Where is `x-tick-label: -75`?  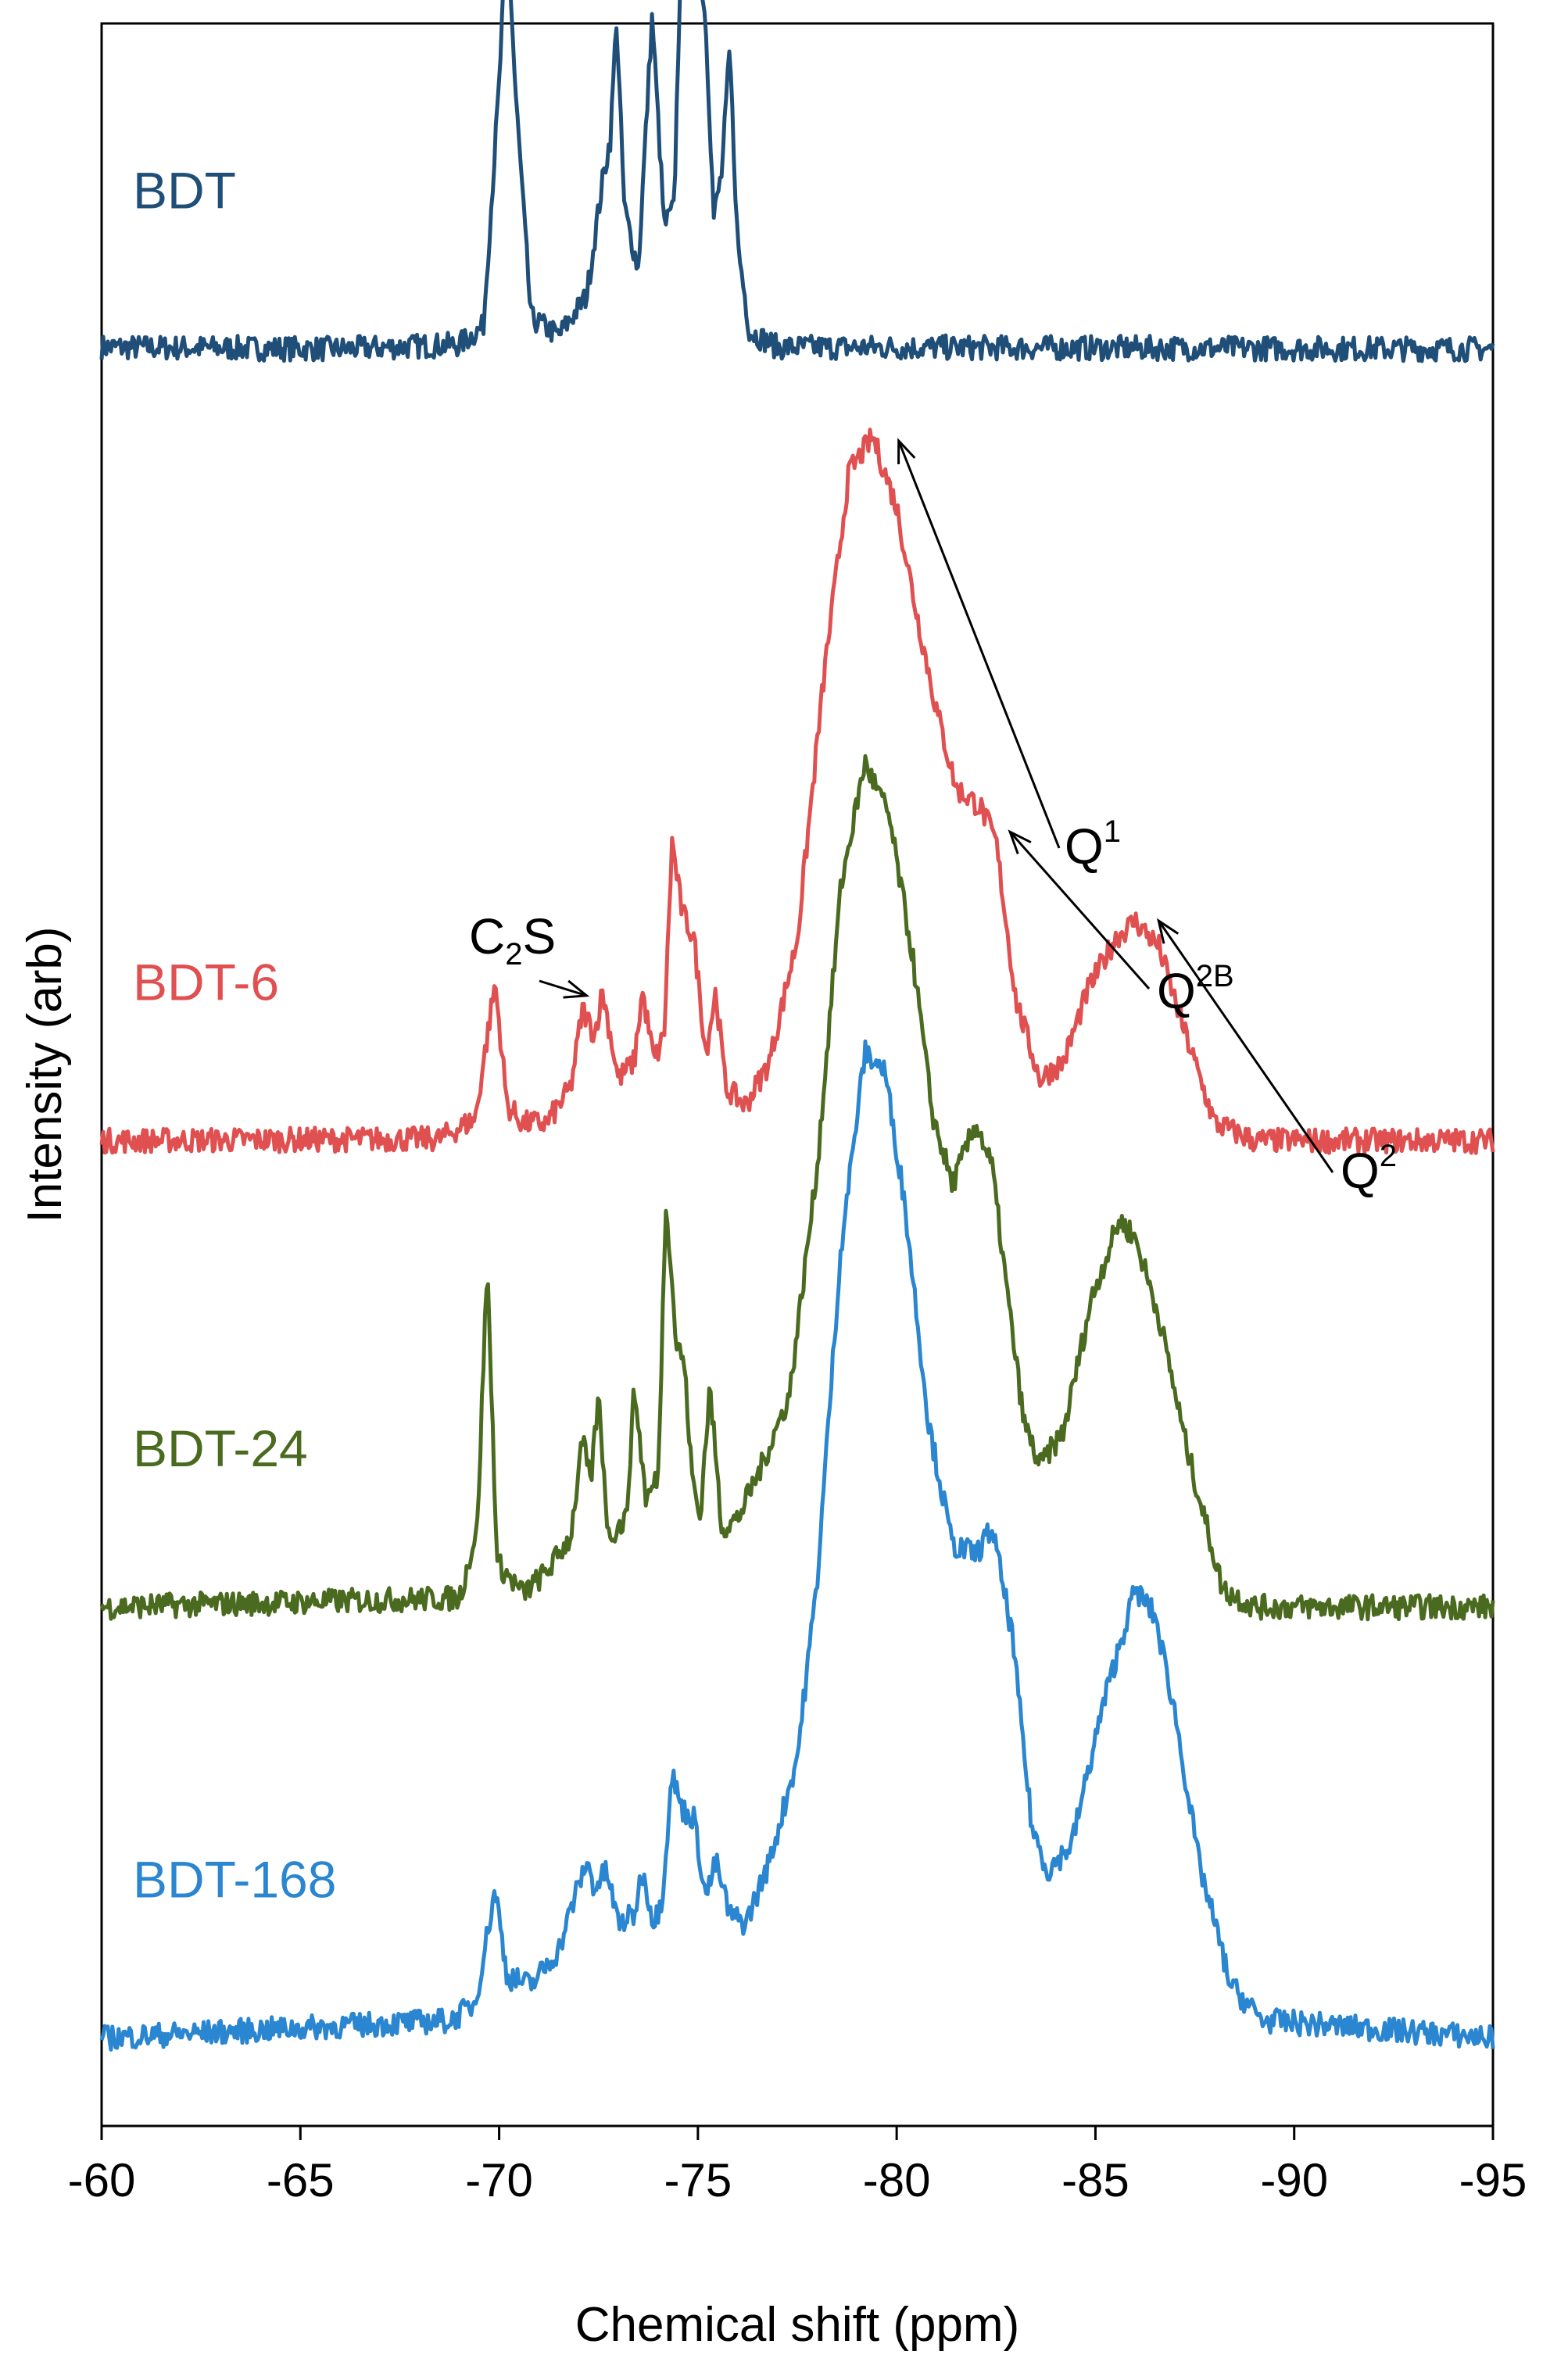
x-tick-label: -75 is located at coordinates (698, 2180).